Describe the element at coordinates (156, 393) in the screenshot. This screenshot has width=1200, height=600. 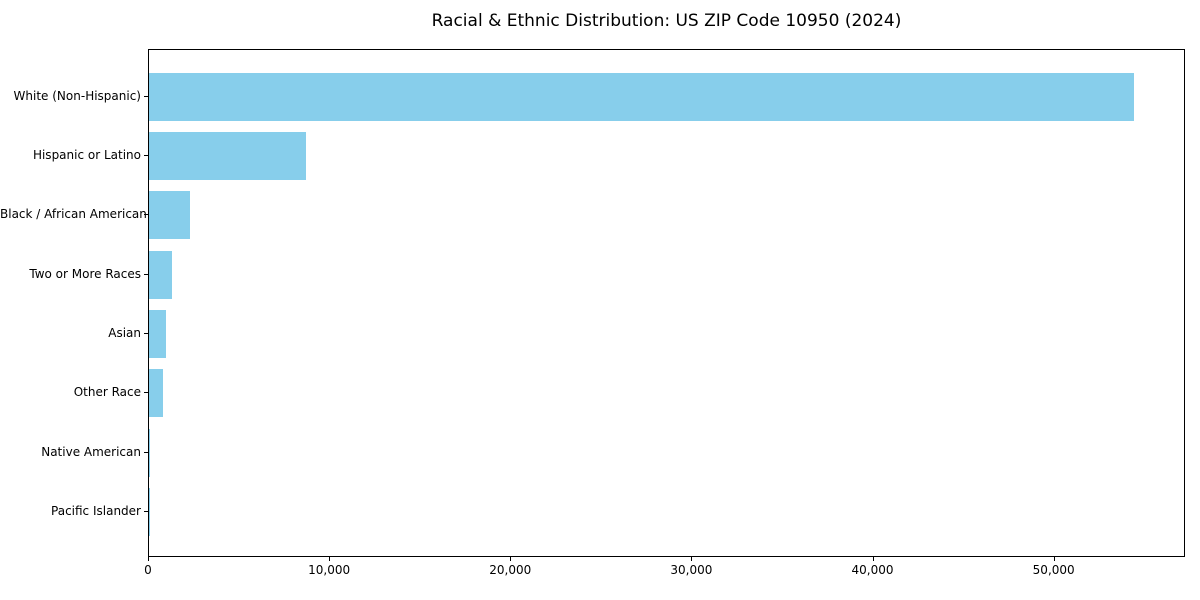
I see `bar-other-race` at that location.